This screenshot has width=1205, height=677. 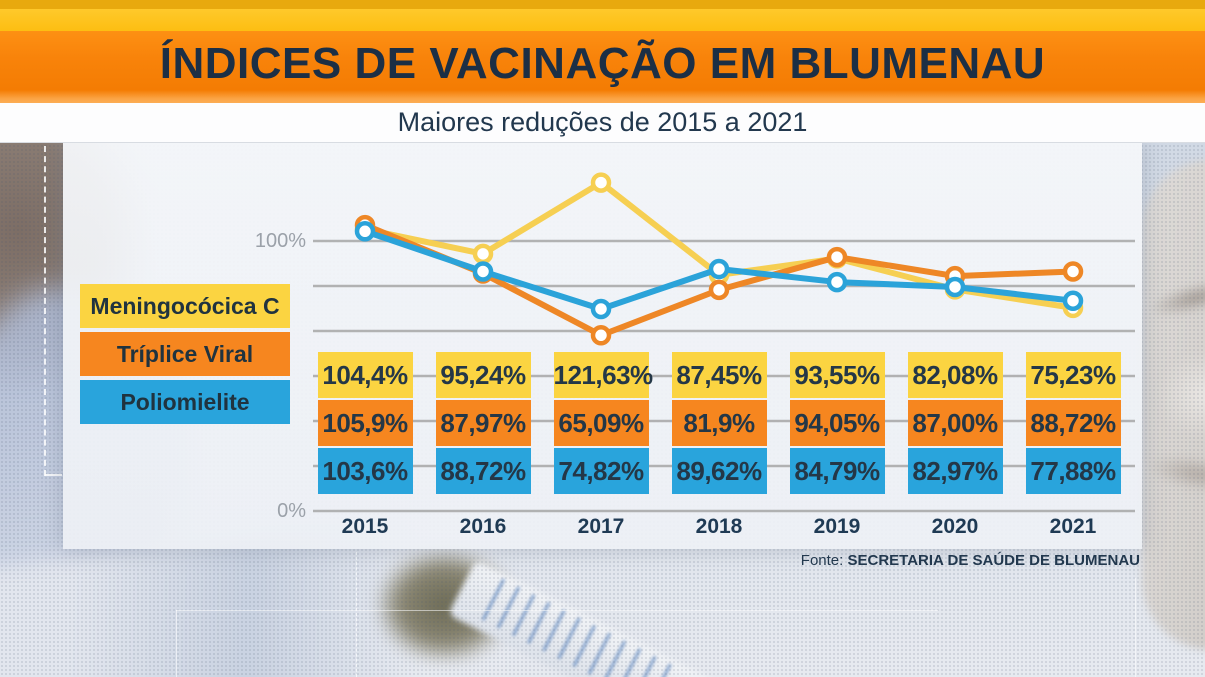 I want to click on header-gold-stripe, so click(x=602, y=4).